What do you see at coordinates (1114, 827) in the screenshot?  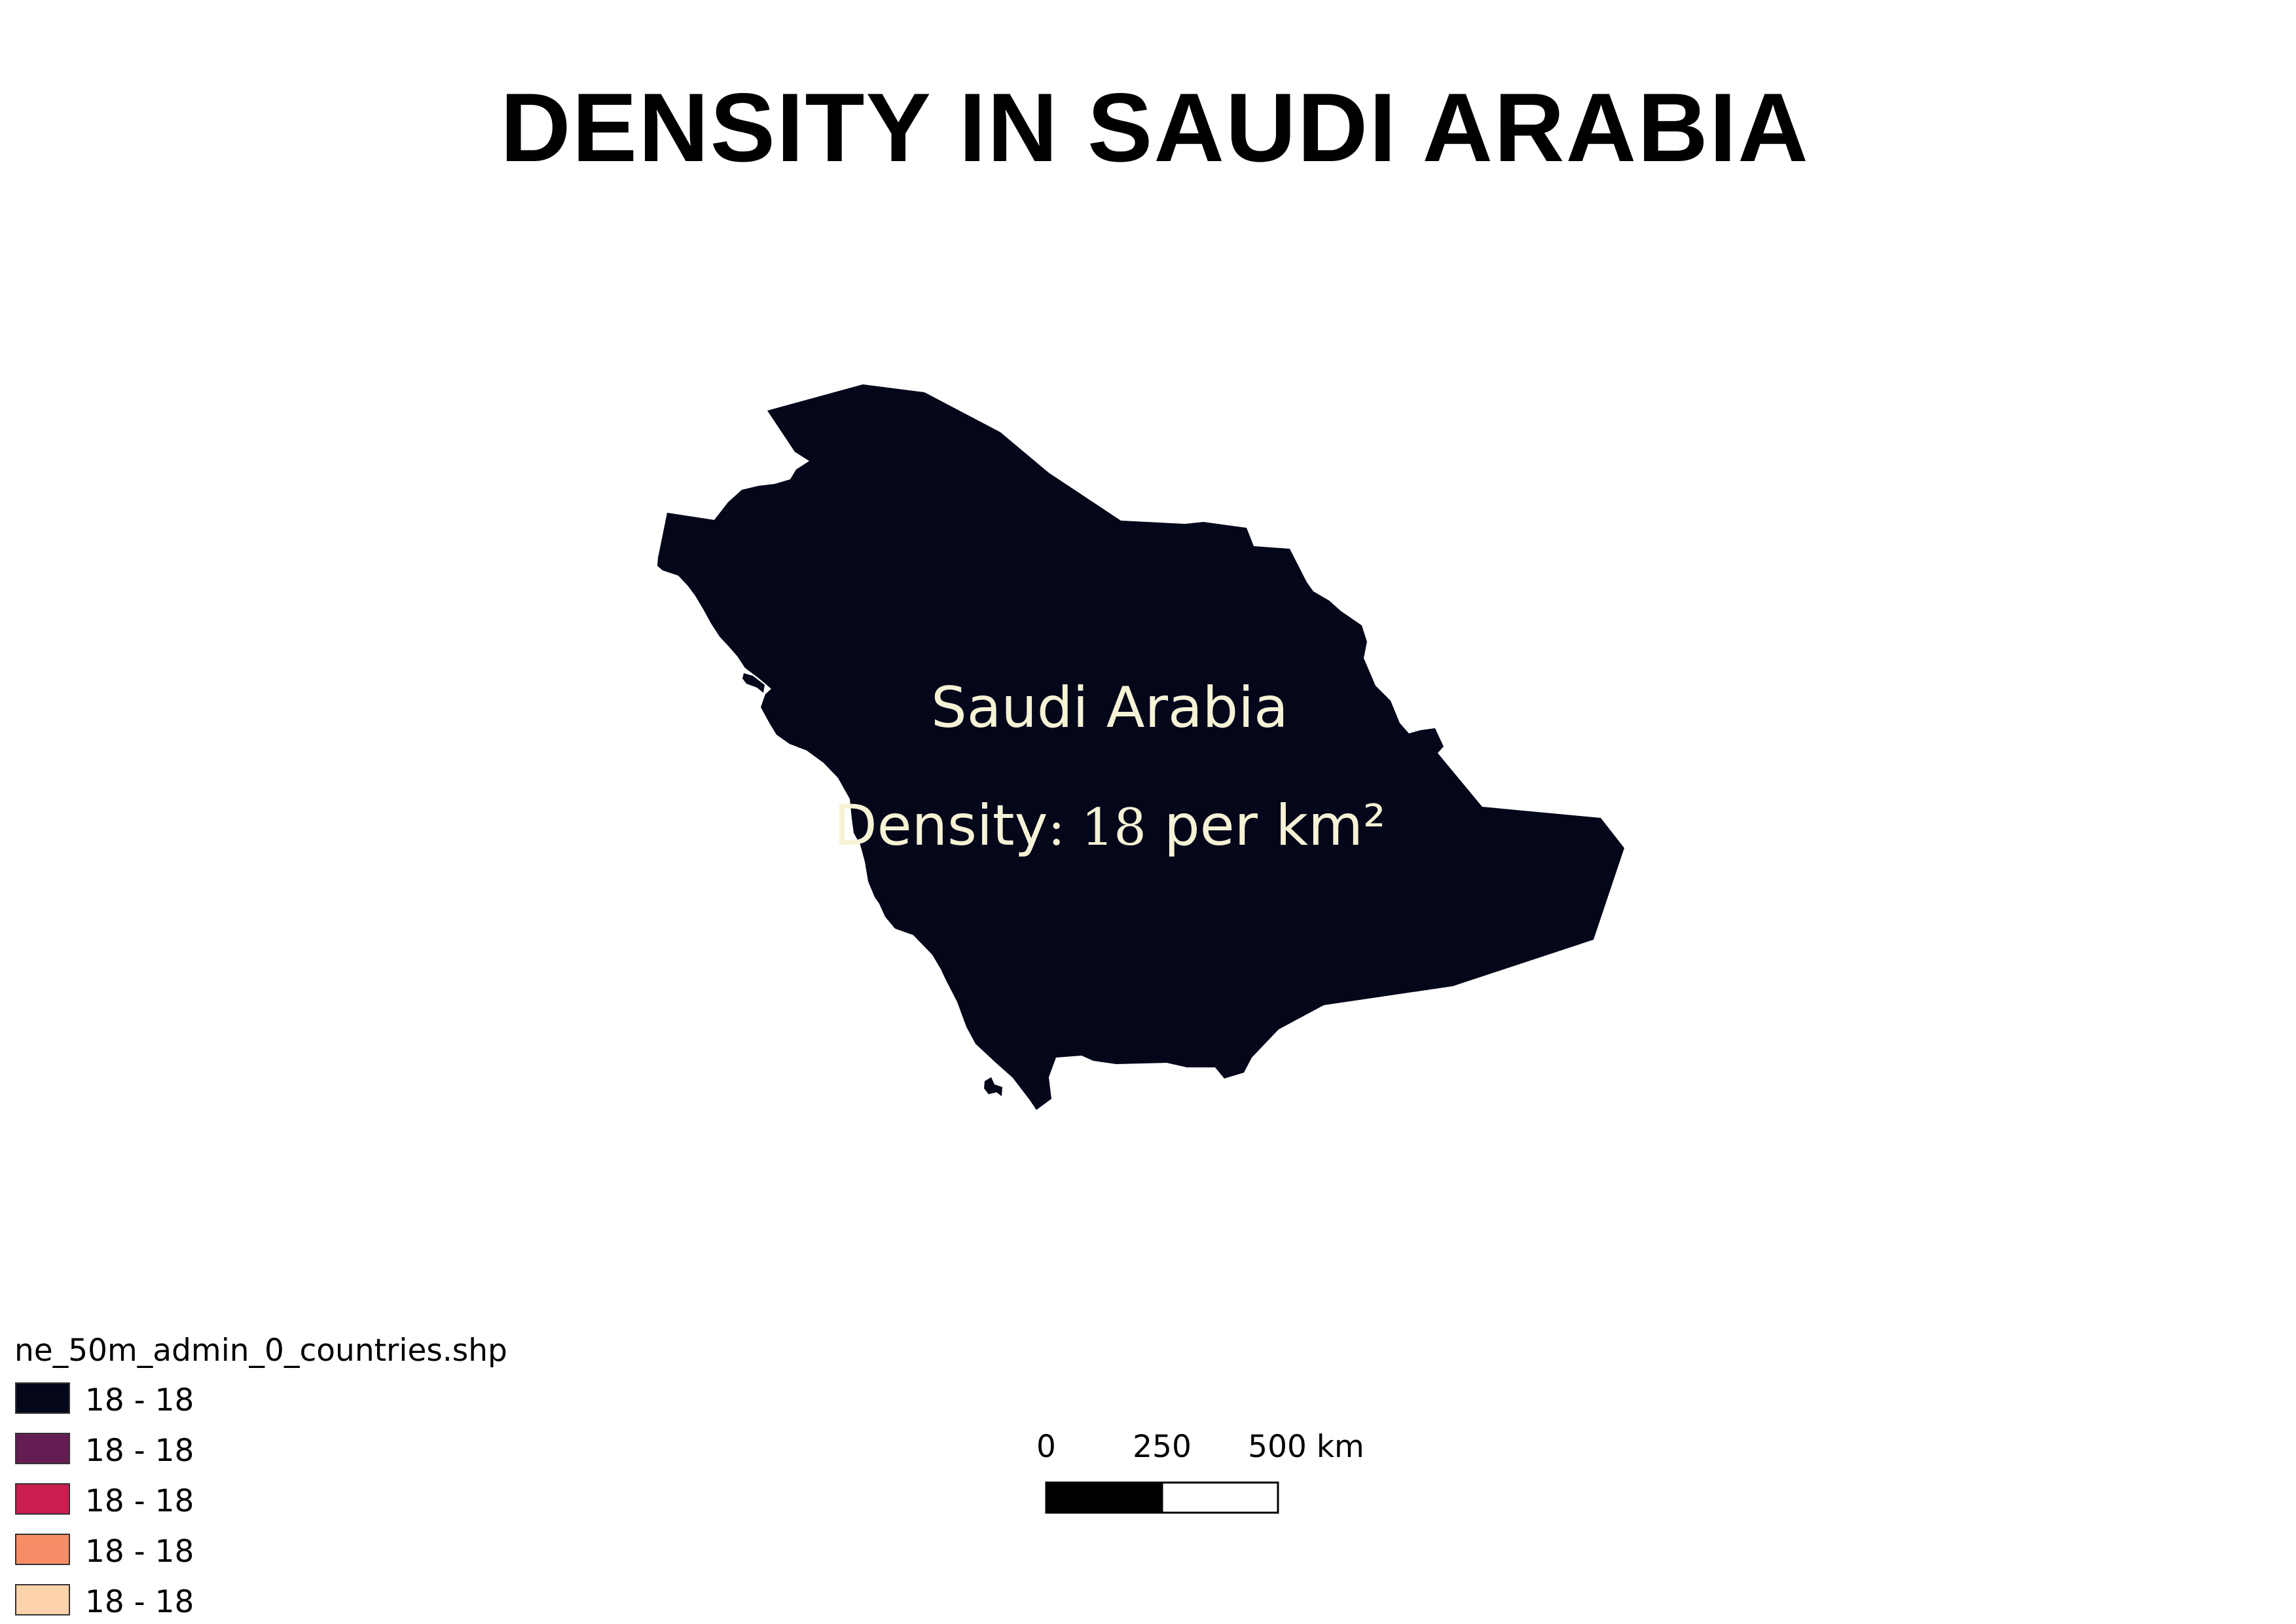 I see `density-value: 18` at bounding box center [1114, 827].